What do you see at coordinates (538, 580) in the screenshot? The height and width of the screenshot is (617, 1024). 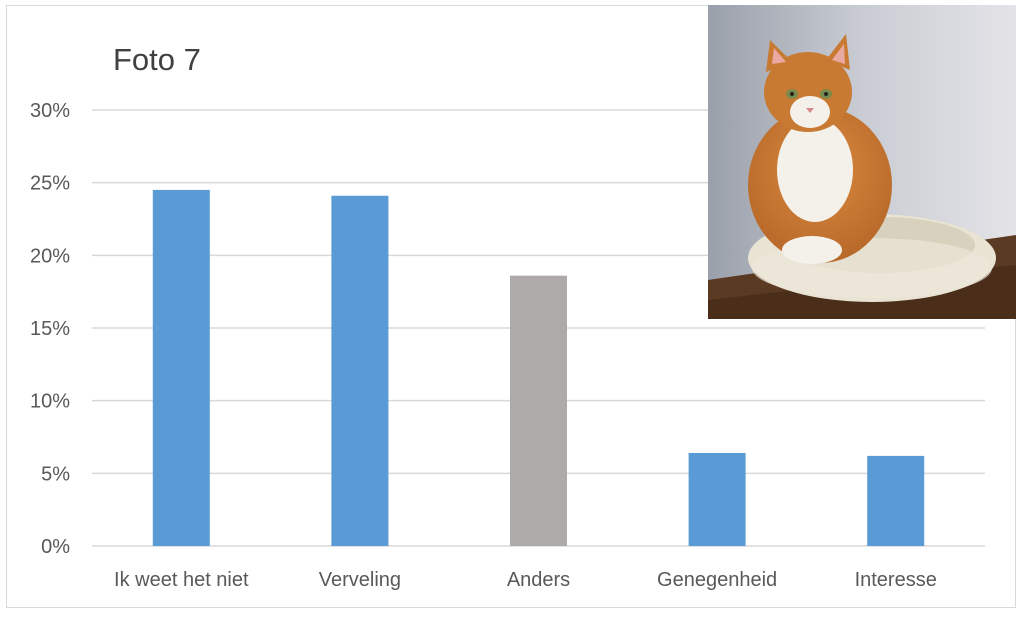 I see `x-category-label: Anders` at bounding box center [538, 580].